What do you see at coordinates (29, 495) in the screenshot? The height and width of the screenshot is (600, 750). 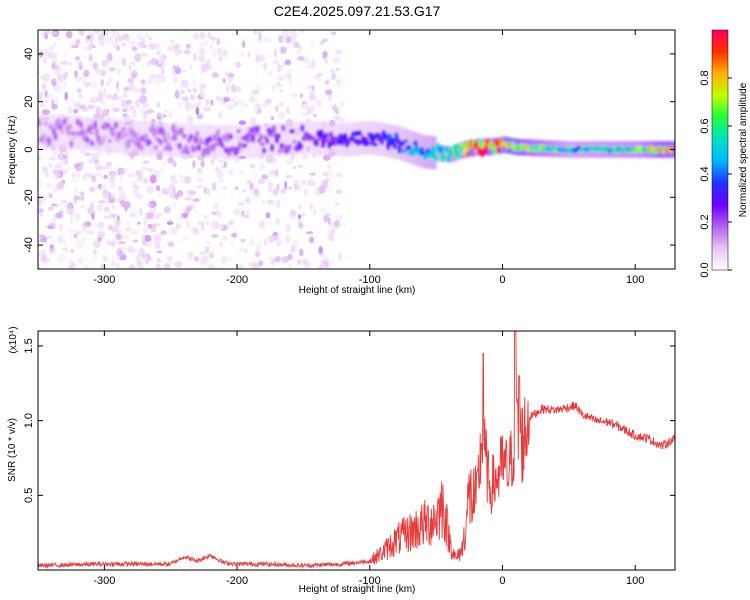 I see `y-tick-label: 0.5` at bounding box center [29, 495].